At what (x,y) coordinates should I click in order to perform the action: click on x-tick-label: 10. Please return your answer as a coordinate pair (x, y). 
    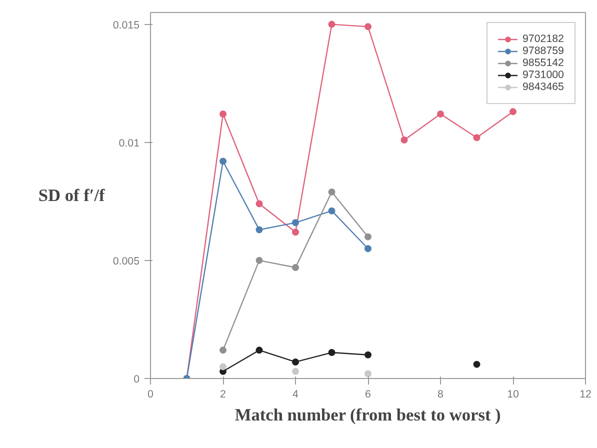
    Looking at the image, I should click on (513, 394).